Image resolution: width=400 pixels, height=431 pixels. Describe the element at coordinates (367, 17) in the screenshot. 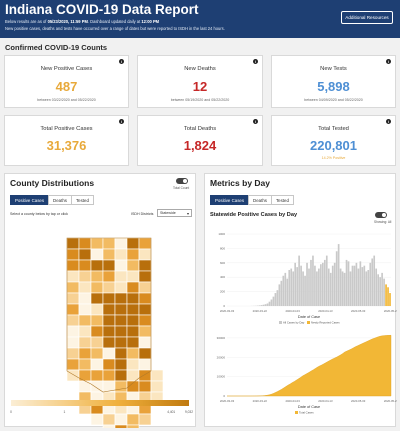

I see `additional-resources-button: Additional Resources` at that location.